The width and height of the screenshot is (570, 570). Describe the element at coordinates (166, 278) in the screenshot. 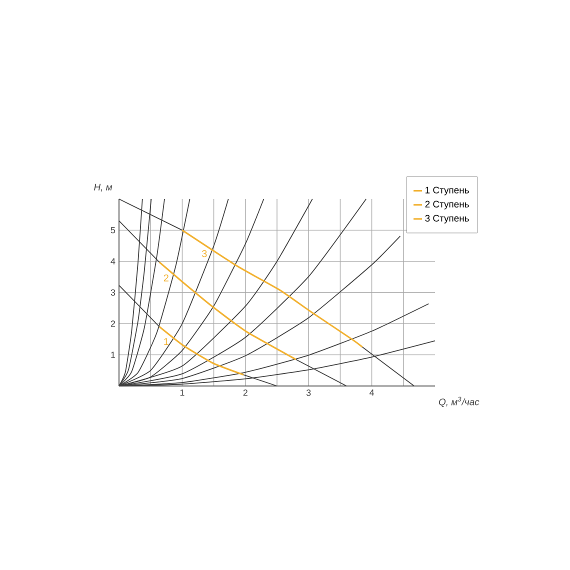

I see `annotation: 2` at that location.